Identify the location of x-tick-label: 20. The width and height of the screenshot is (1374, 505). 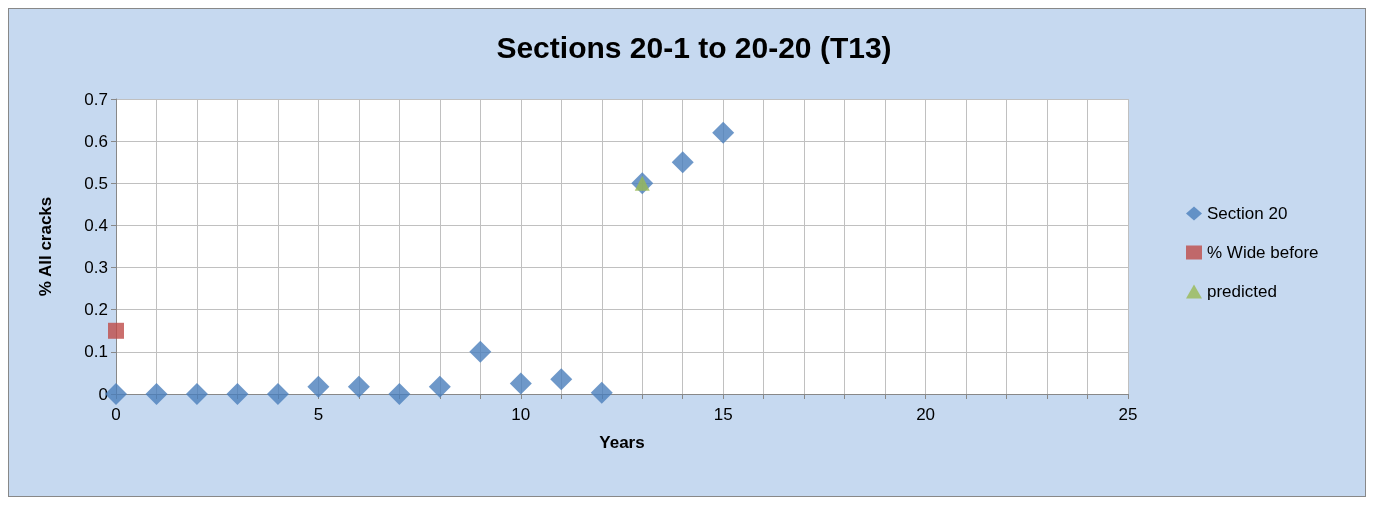
(926, 414).